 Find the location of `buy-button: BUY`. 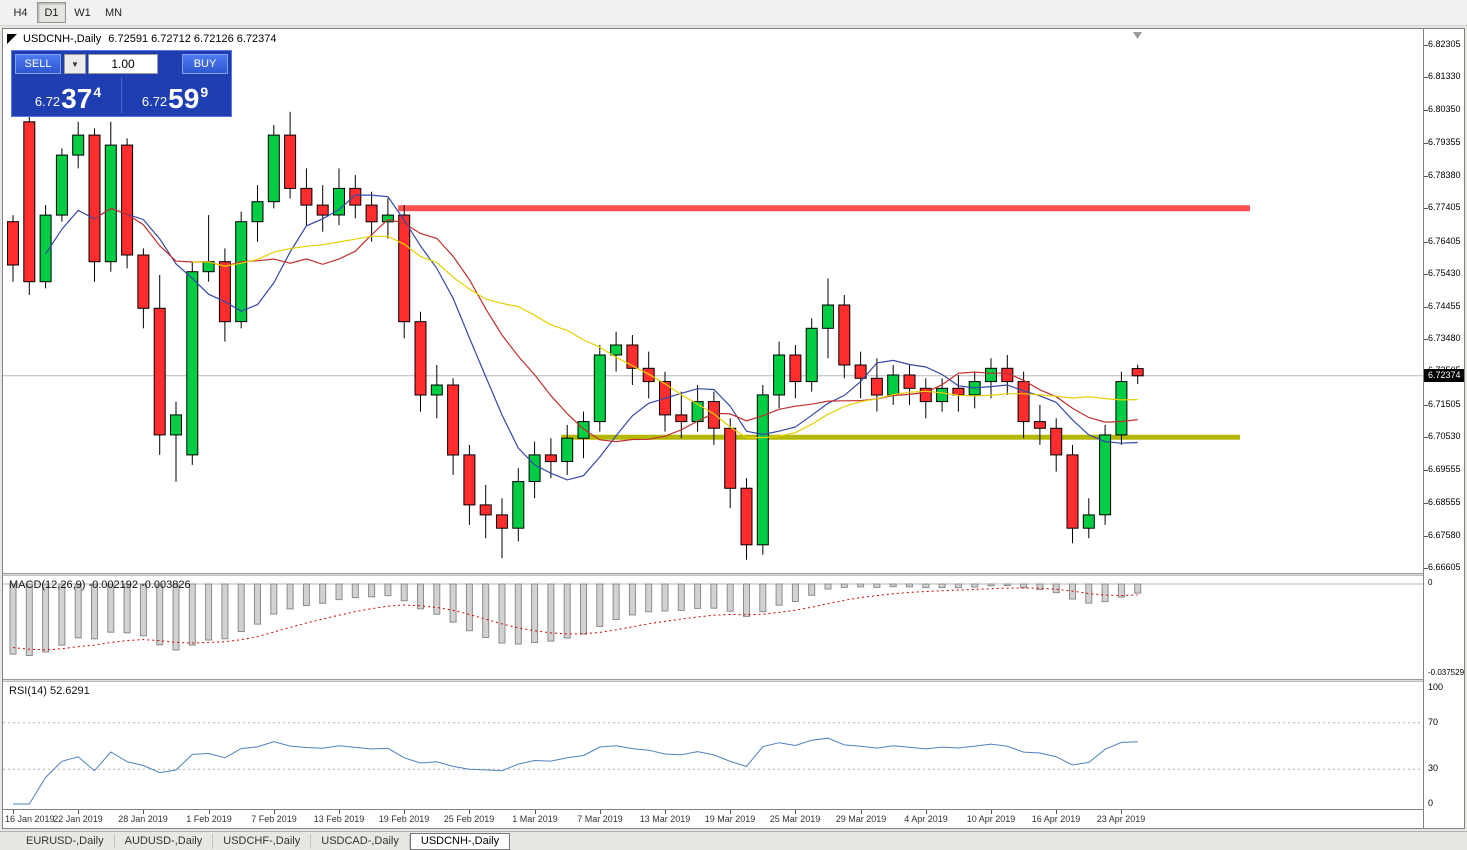

buy-button: BUY is located at coordinates (205, 64).